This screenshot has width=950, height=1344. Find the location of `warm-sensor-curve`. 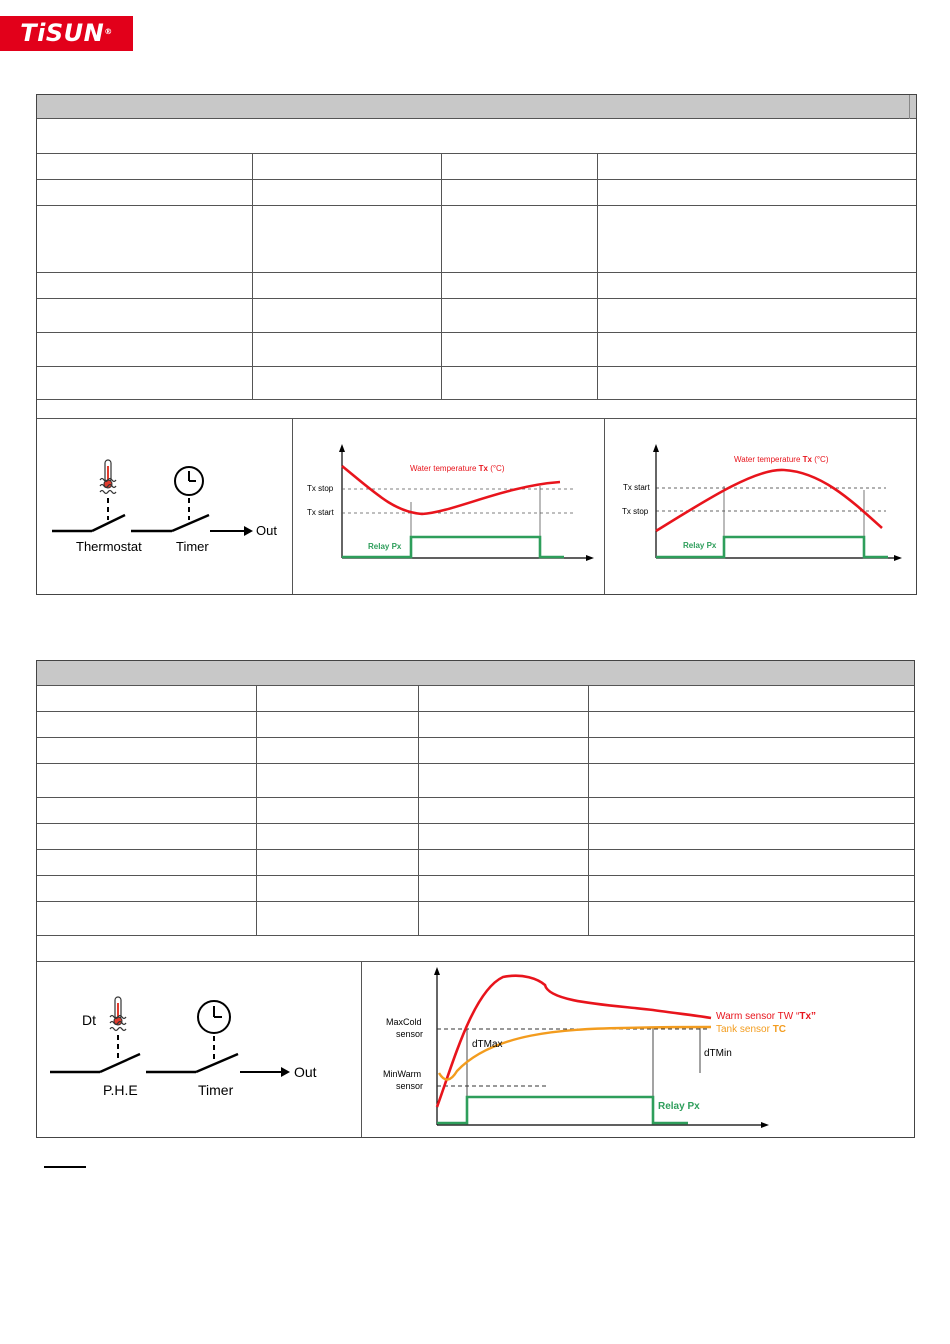

warm-sensor-curve is located at coordinates (573, 1041).